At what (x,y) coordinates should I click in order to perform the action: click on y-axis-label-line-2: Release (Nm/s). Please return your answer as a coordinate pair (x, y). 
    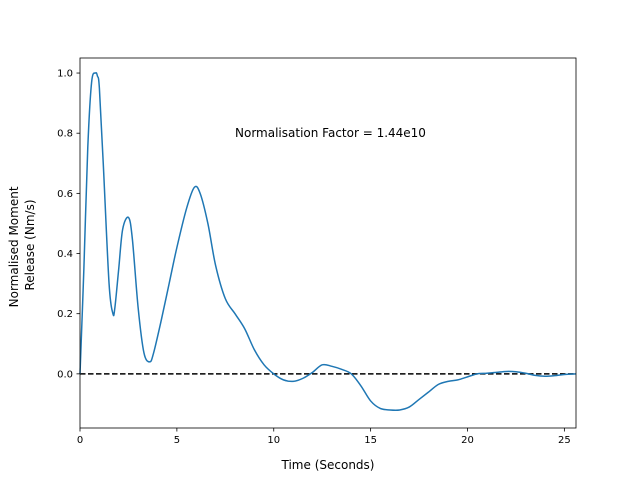
    Looking at the image, I should click on (30, 244).